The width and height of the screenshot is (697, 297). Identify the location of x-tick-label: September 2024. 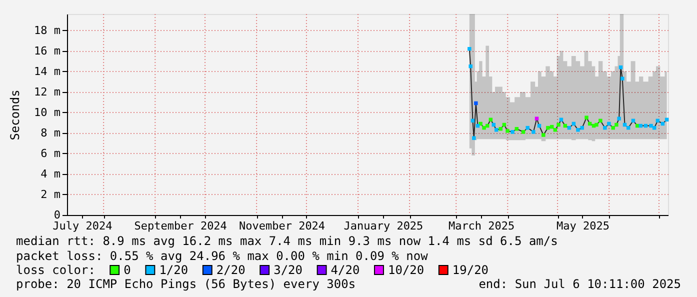
(181, 226).